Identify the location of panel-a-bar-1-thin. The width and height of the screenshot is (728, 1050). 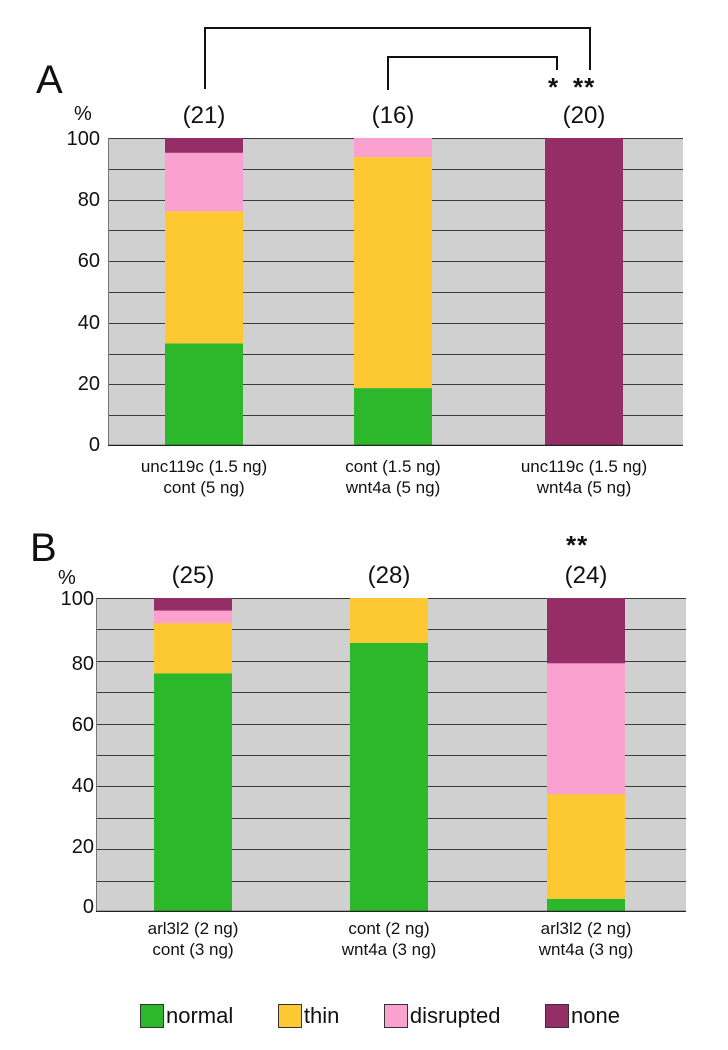
(204, 277).